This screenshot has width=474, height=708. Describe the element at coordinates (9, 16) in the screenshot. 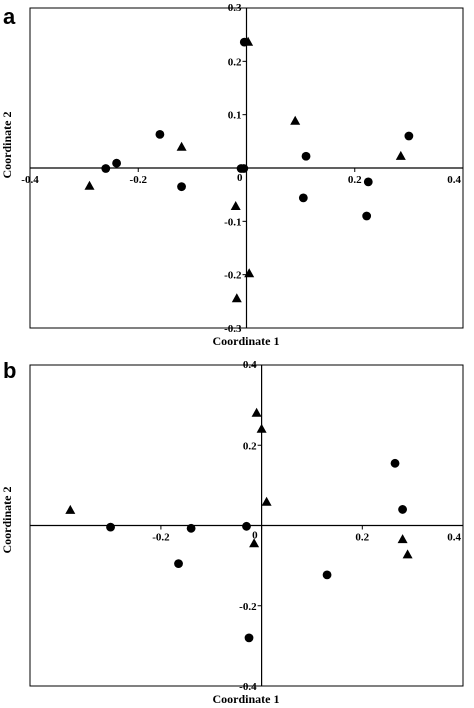

I see `panel-letter: a` at that location.